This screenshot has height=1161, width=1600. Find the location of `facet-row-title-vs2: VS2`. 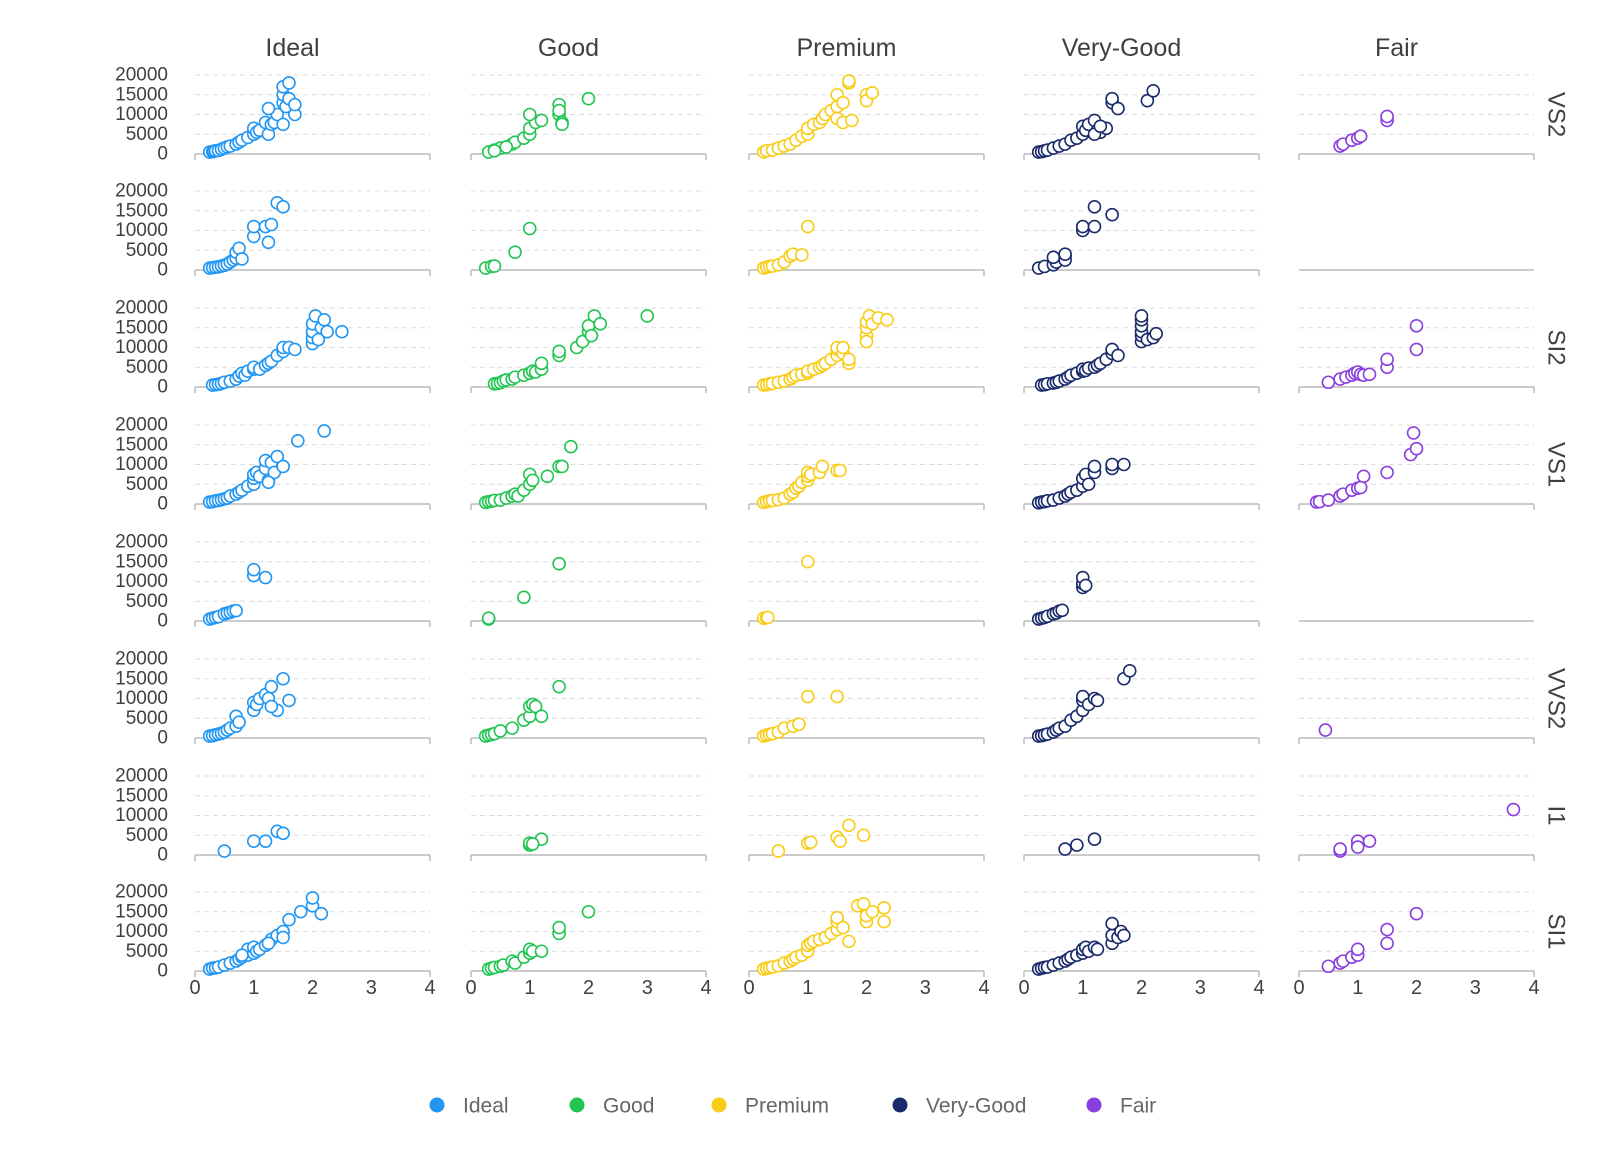

facet-row-title-vs2: VS2 is located at coordinates (1556, 114).